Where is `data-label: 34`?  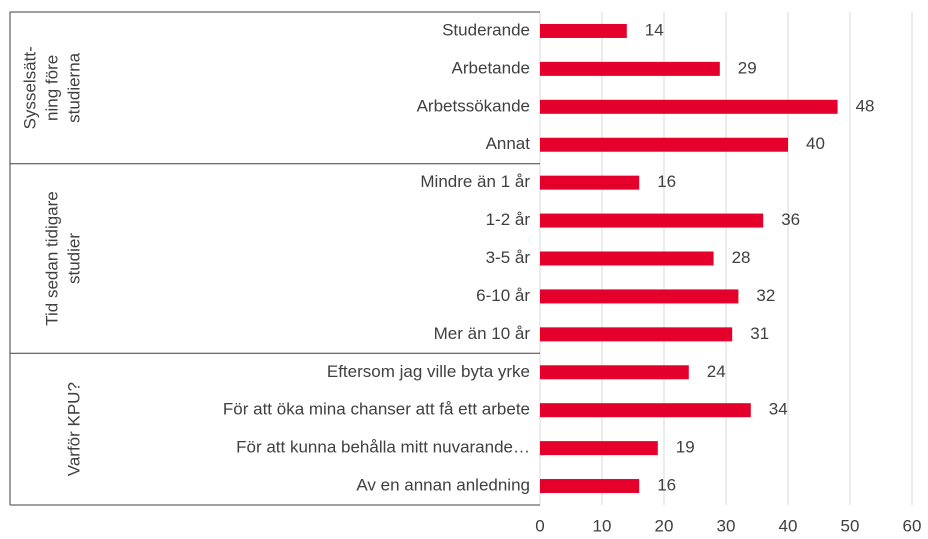 data-label: 34 is located at coordinates (778, 409).